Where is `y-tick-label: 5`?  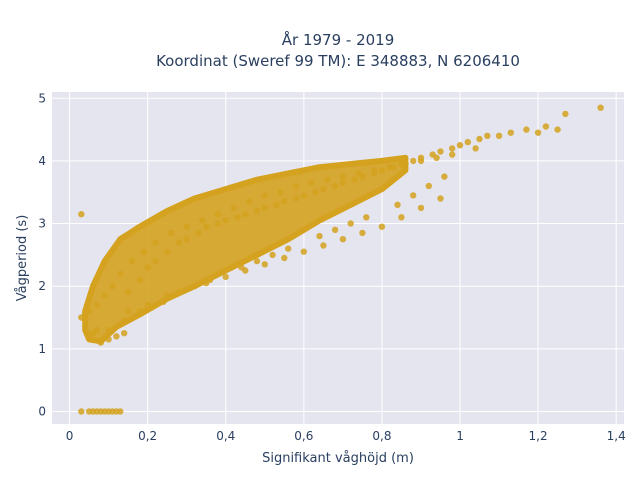
y-tick-label: 5 is located at coordinates (42, 98).